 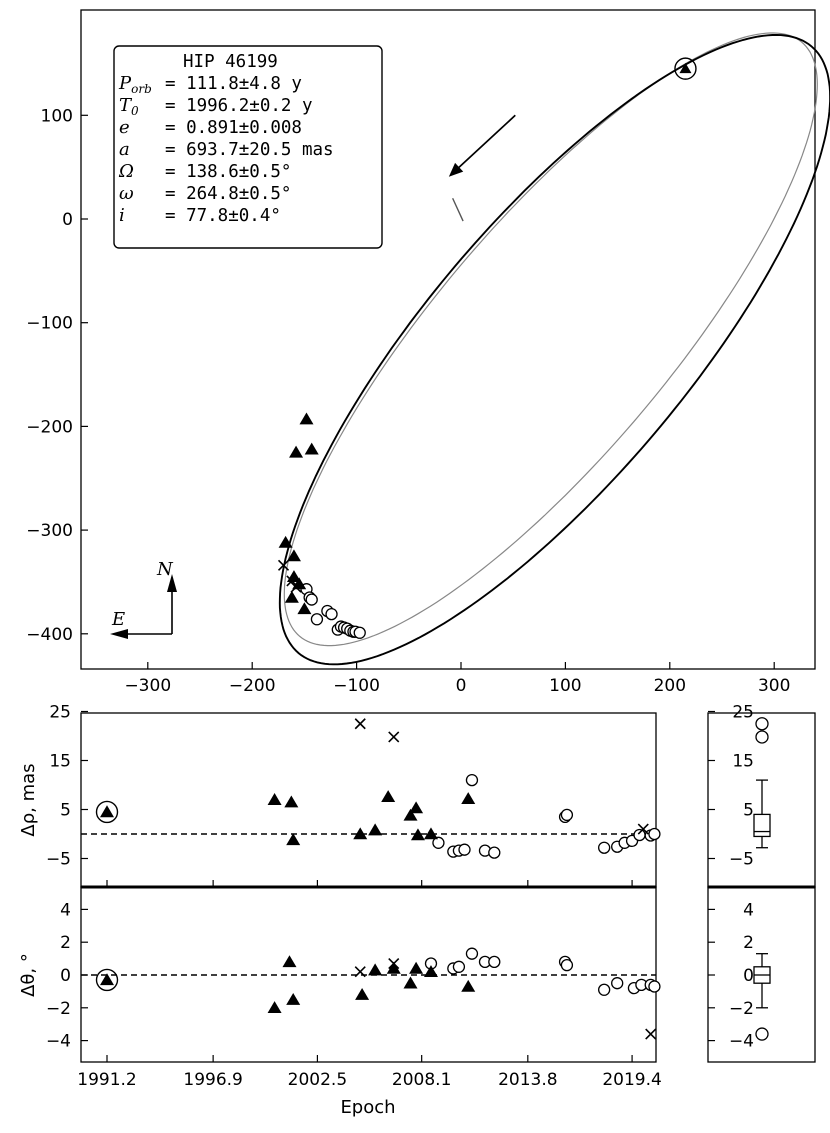 I want to click on epoch-tick-label: 1996.9, so click(x=212, y=1080).